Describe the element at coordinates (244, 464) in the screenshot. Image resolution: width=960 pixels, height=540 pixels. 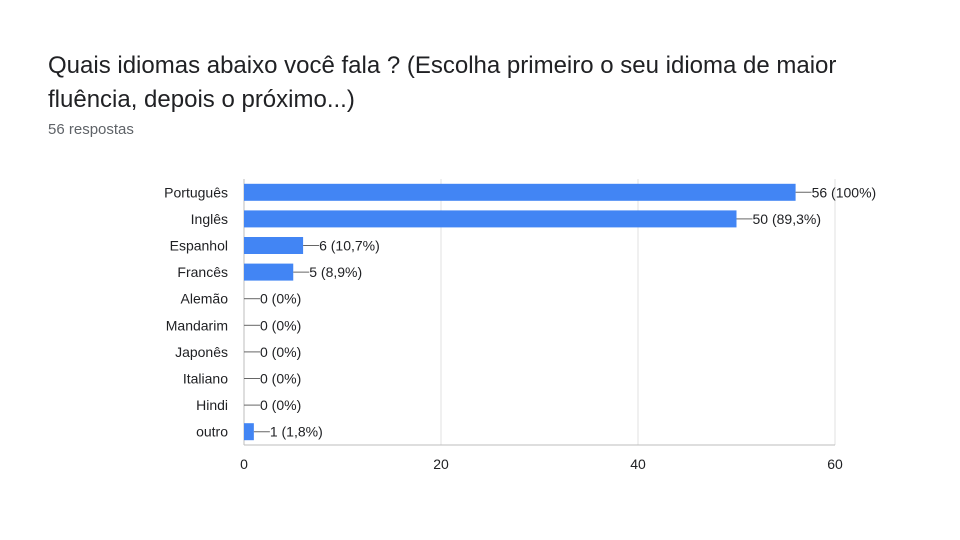
I see `x-tick-label: 0` at that location.